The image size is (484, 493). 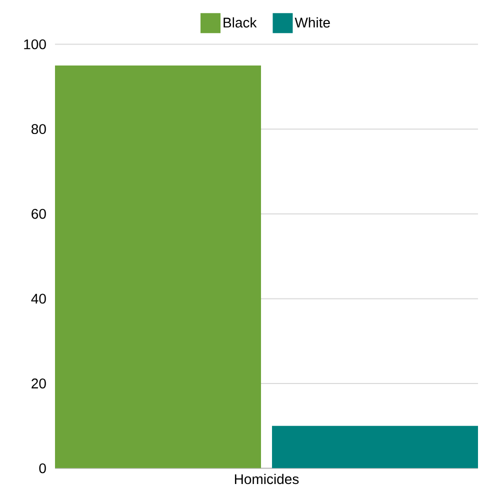 I want to click on y-tick-label: 20, so click(x=39, y=383).